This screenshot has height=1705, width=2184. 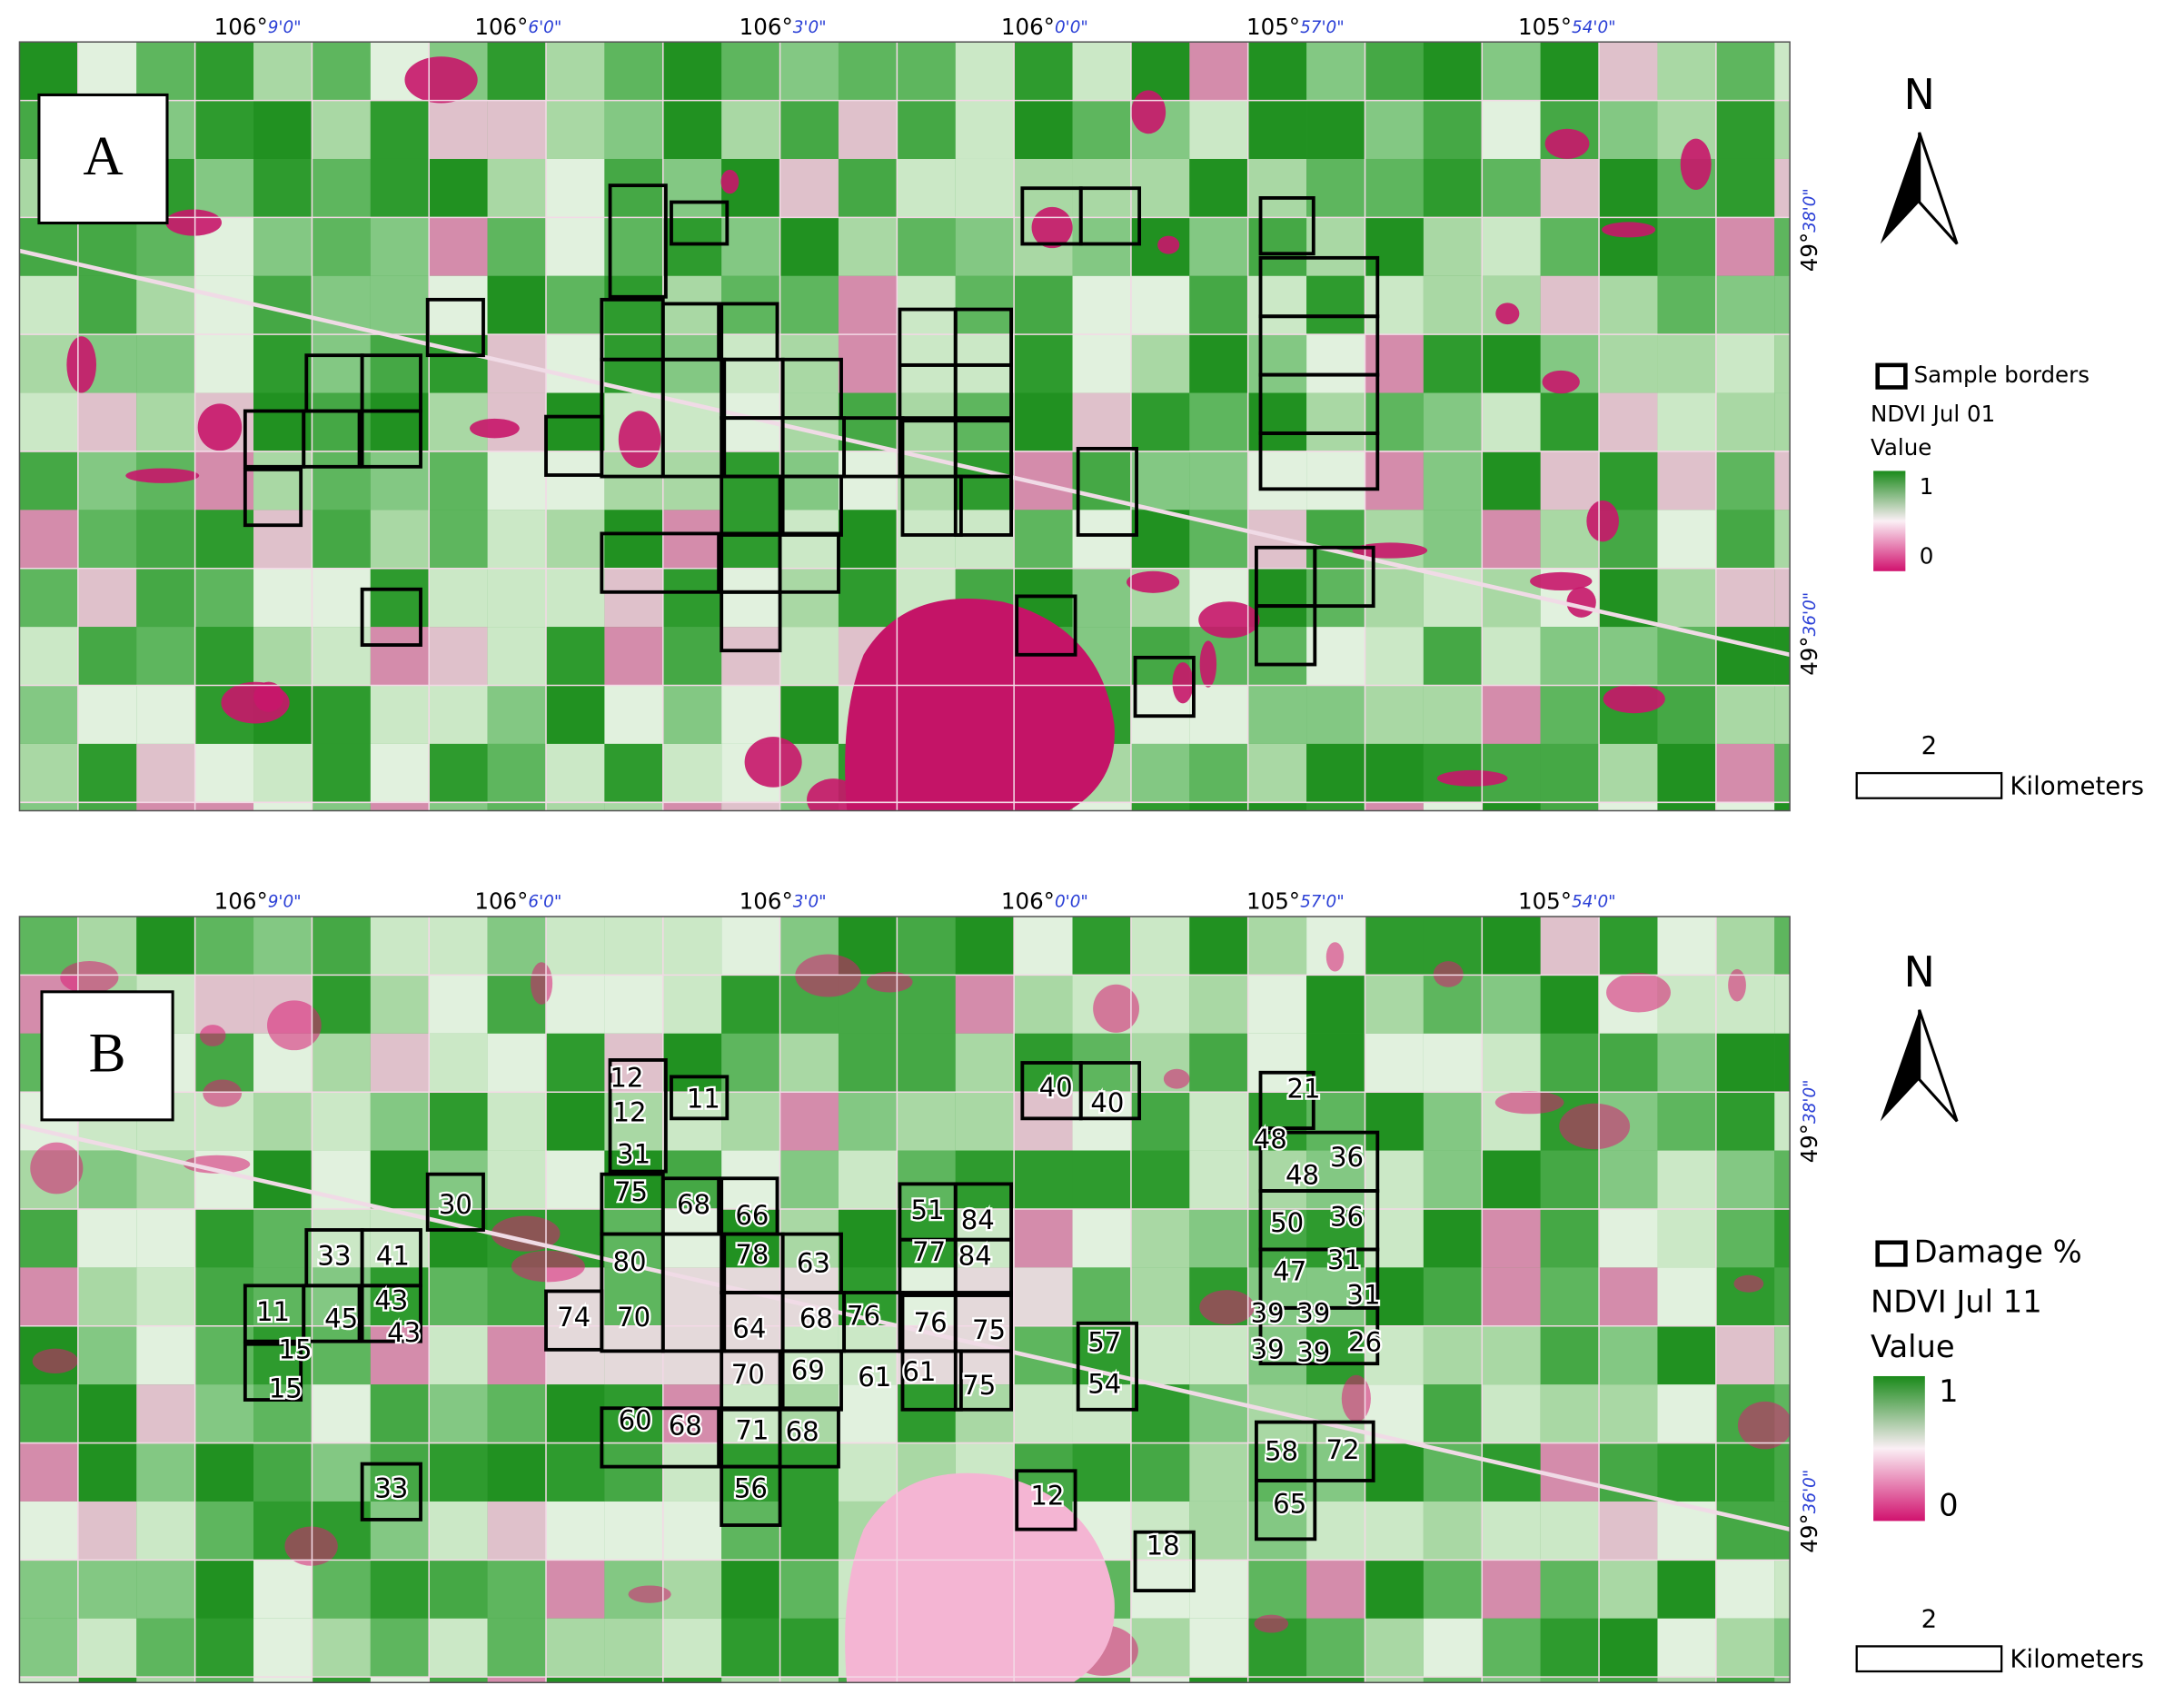 I want to click on panel-letter: B, so click(x=107, y=1053).